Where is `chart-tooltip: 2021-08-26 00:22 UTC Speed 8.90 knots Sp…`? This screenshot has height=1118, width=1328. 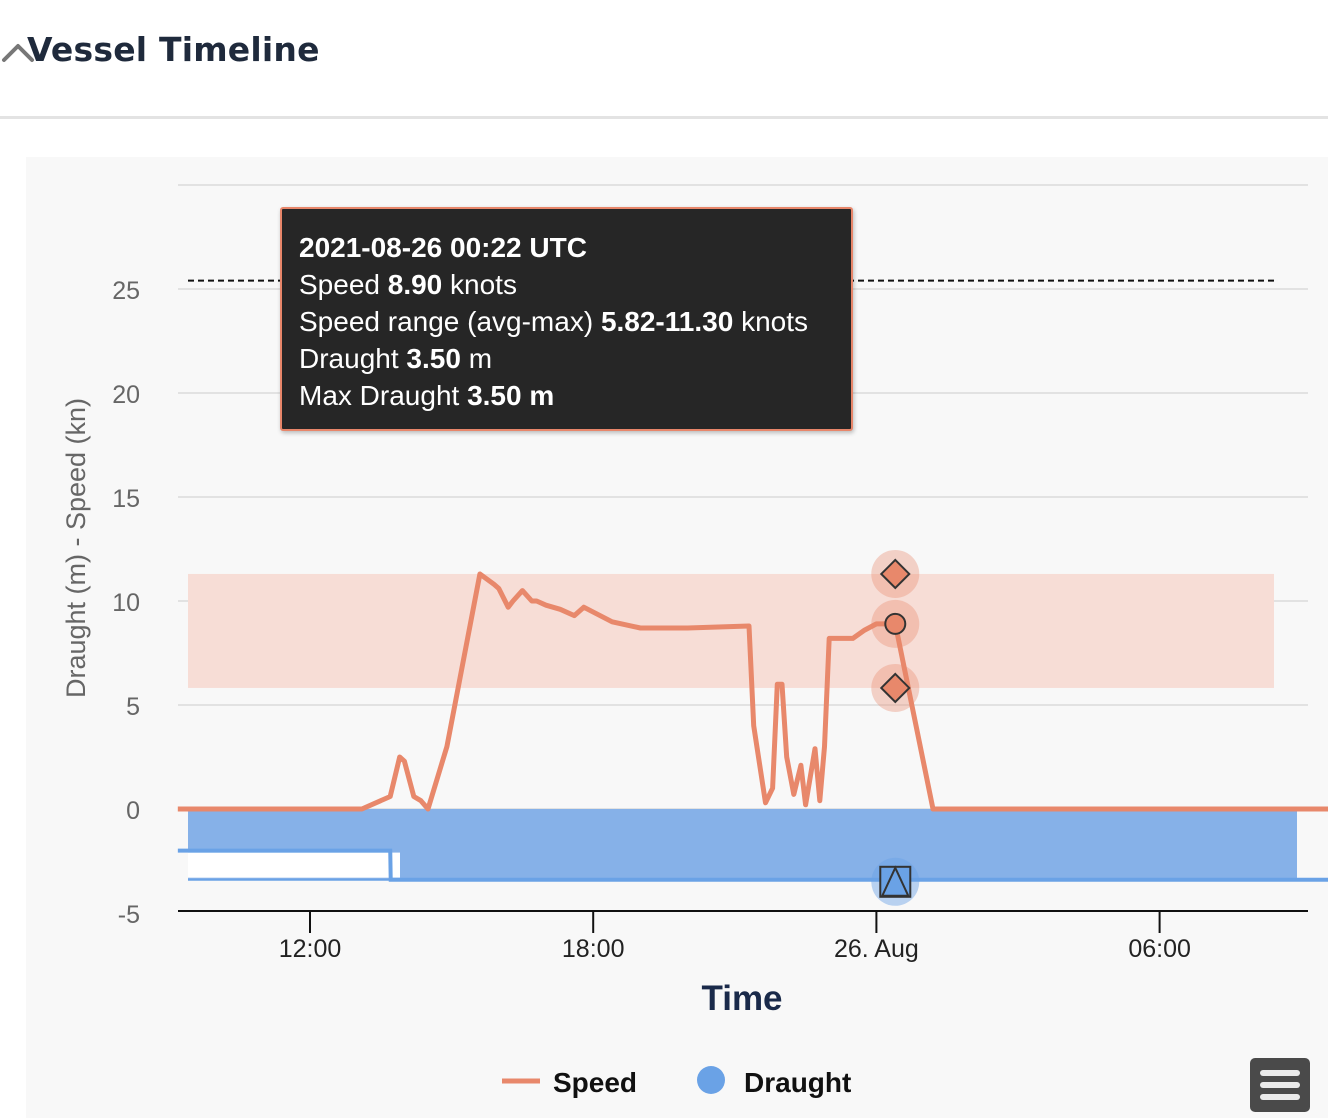
chart-tooltip: 2021-08-26 00:22 UTC Speed 8.90 knots Sp… is located at coordinates (566, 319).